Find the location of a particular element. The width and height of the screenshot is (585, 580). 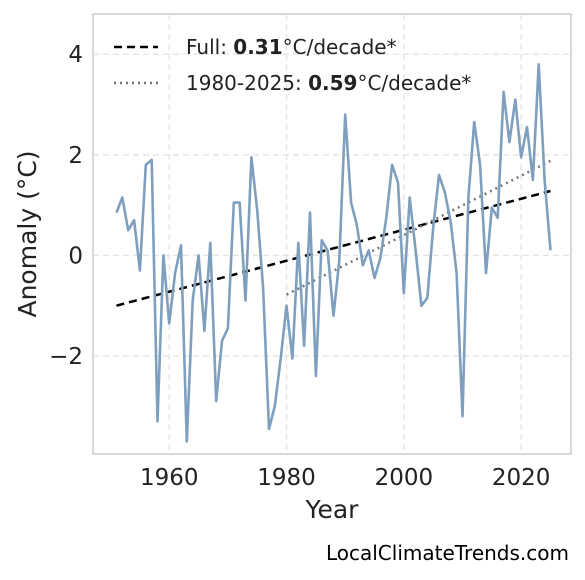

x-tick-label: 2000 is located at coordinates (404, 478).